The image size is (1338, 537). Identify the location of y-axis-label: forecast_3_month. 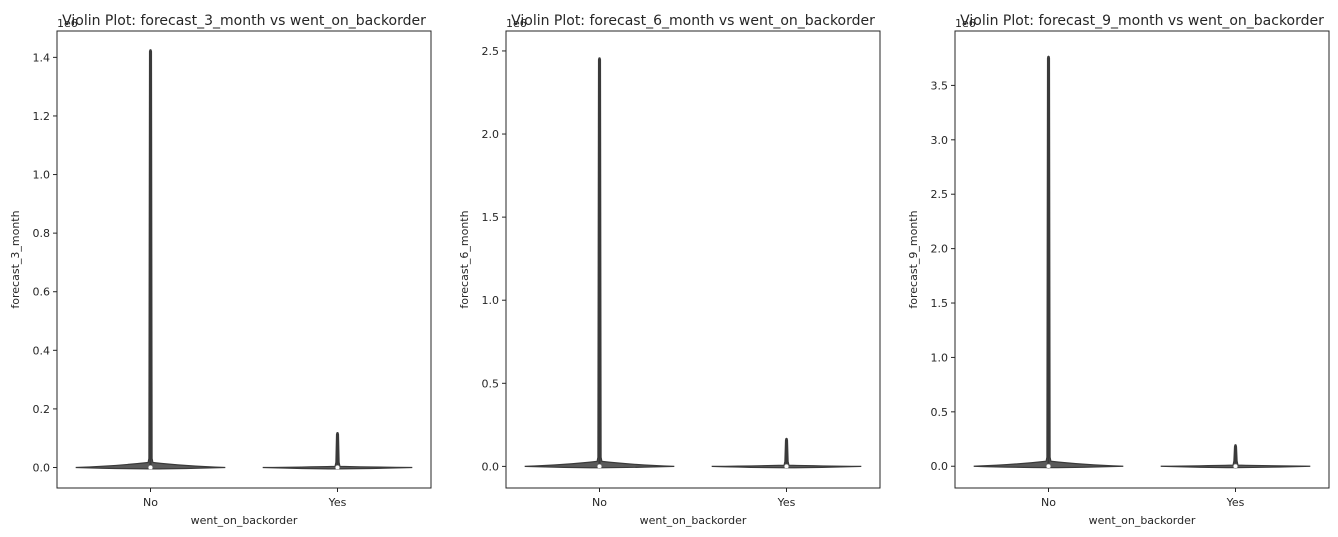
(15, 259).